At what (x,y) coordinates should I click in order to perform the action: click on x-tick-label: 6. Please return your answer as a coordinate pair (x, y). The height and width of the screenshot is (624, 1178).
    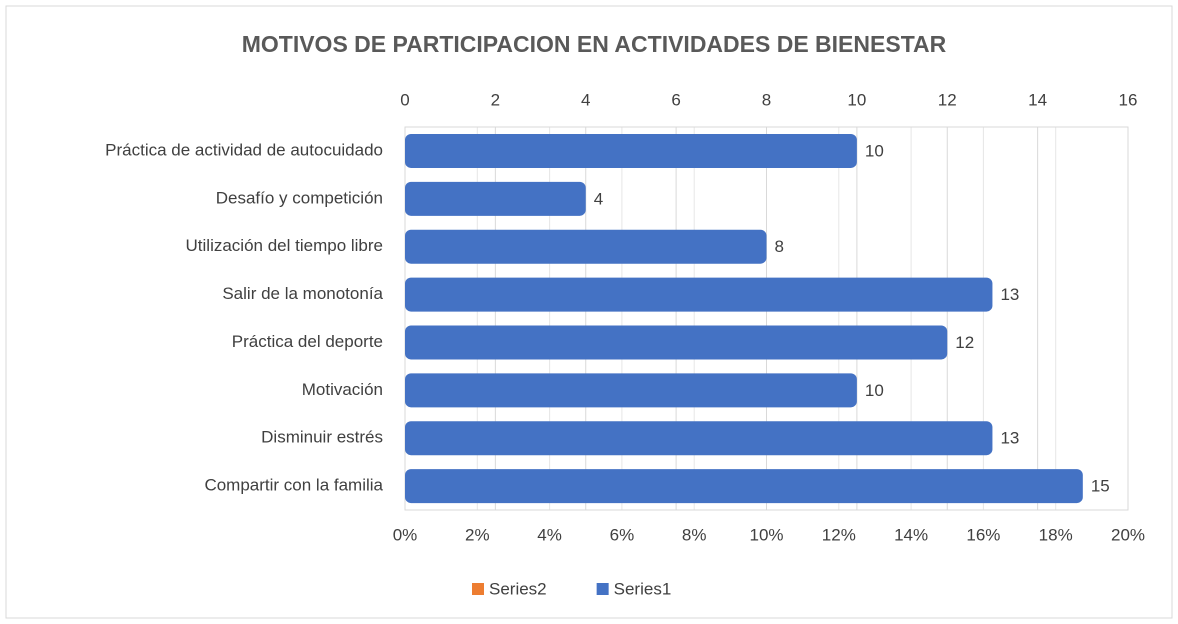
    Looking at the image, I should click on (675, 99).